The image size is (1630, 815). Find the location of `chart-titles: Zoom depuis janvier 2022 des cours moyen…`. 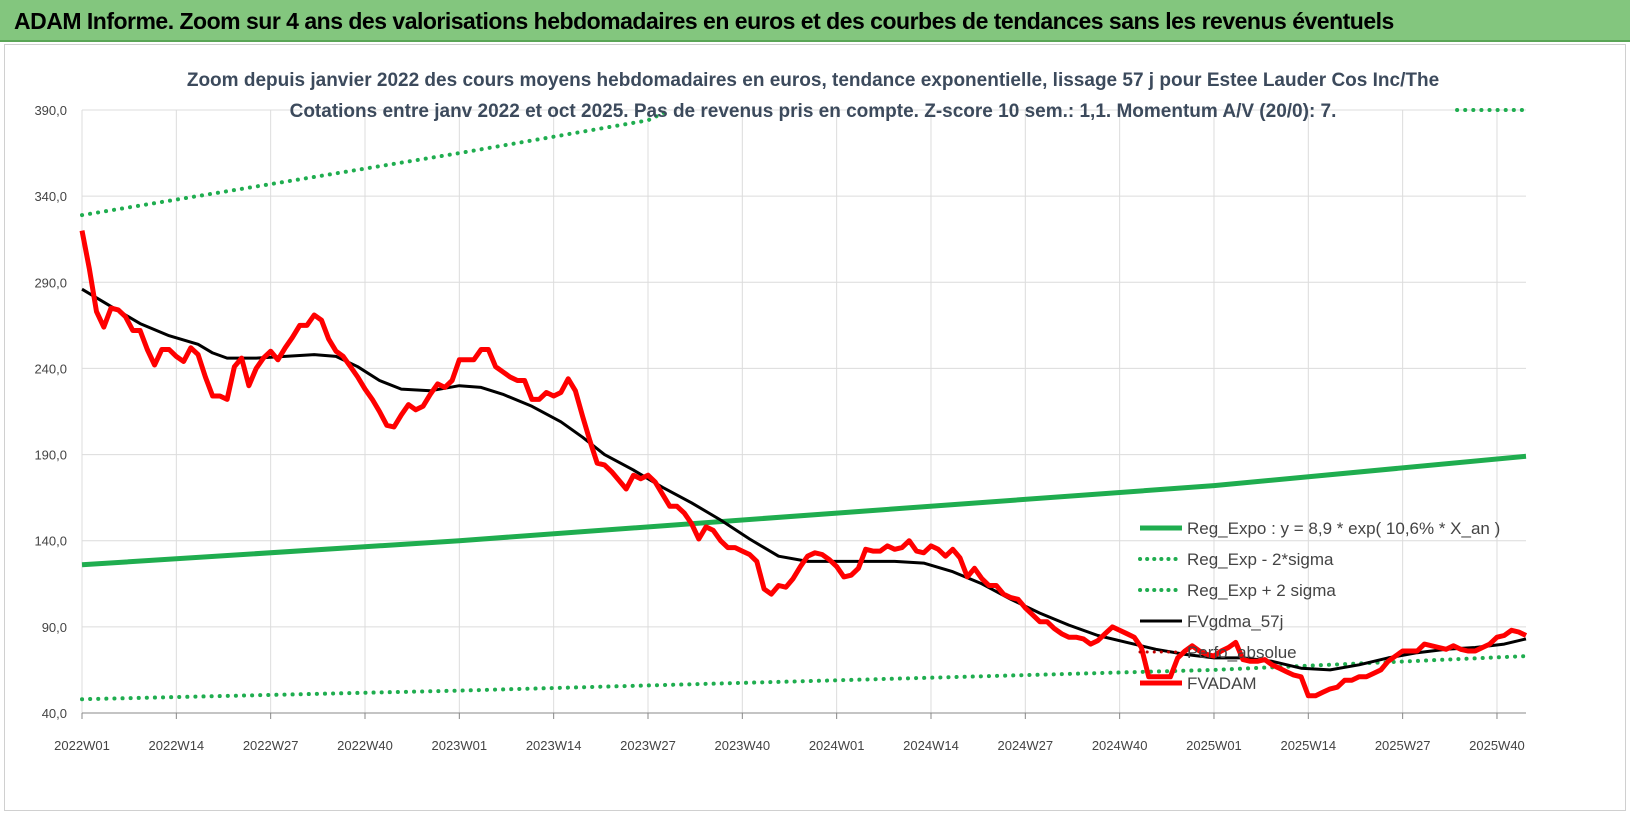

chart-titles: Zoom depuis janvier 2022 des cours moyen… is located at coordinates (813, 96).